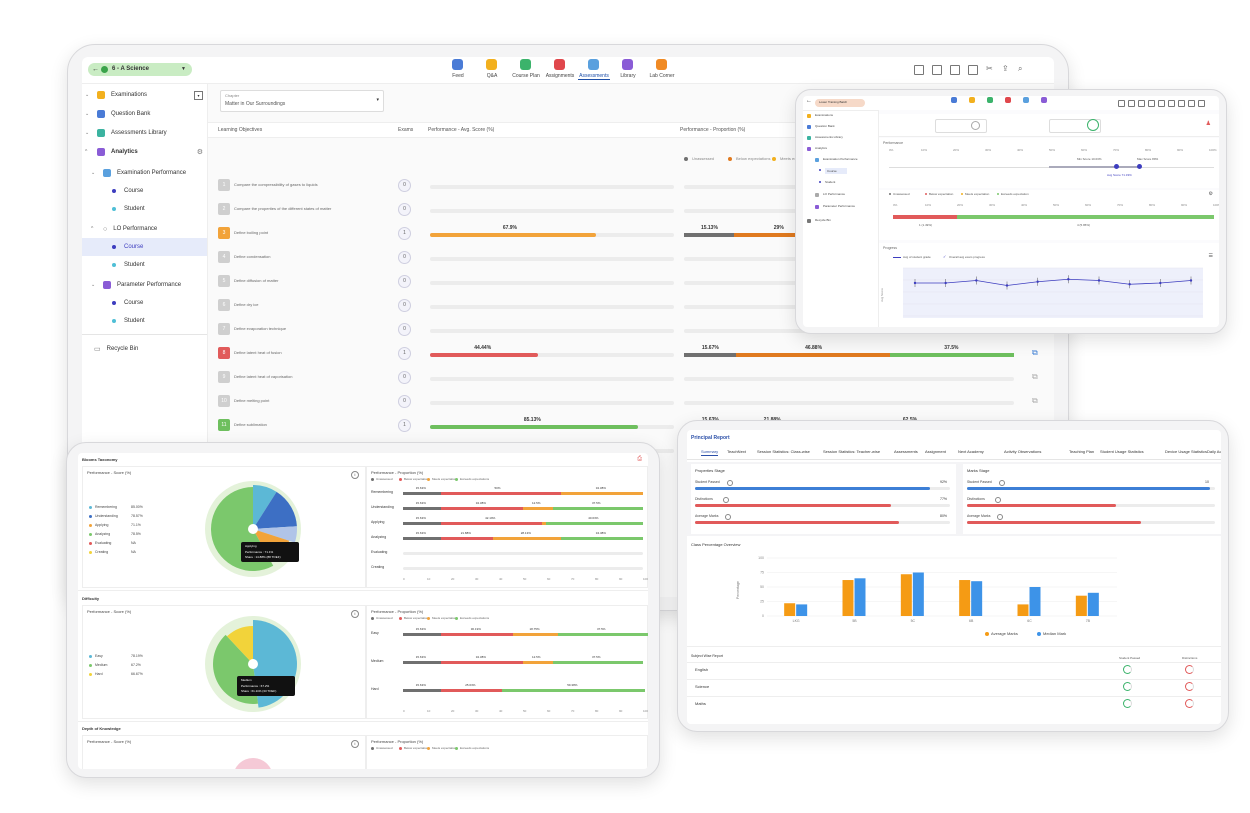 The width and height of the screenshot is (1250, 813). What do you see at coordinates (144, 95) in the screenshot?
I see `sidebar-item-examinations: ⌄ Examinations ▾` at bounding box center [144, 95].